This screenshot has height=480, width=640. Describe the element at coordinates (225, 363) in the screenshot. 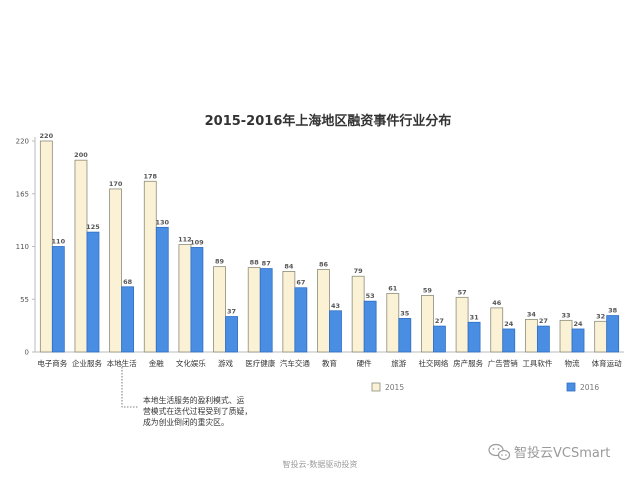

I see `category-label: 游戏` at that location.